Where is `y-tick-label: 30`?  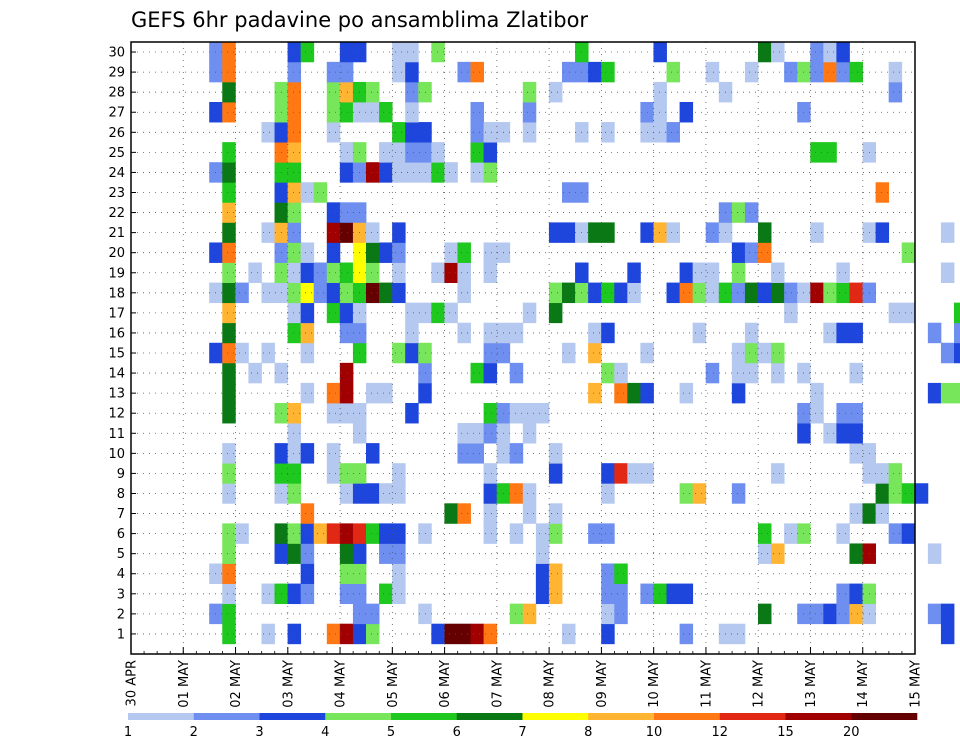 y-tick-label: 30 is located at coordinates (116, 53).